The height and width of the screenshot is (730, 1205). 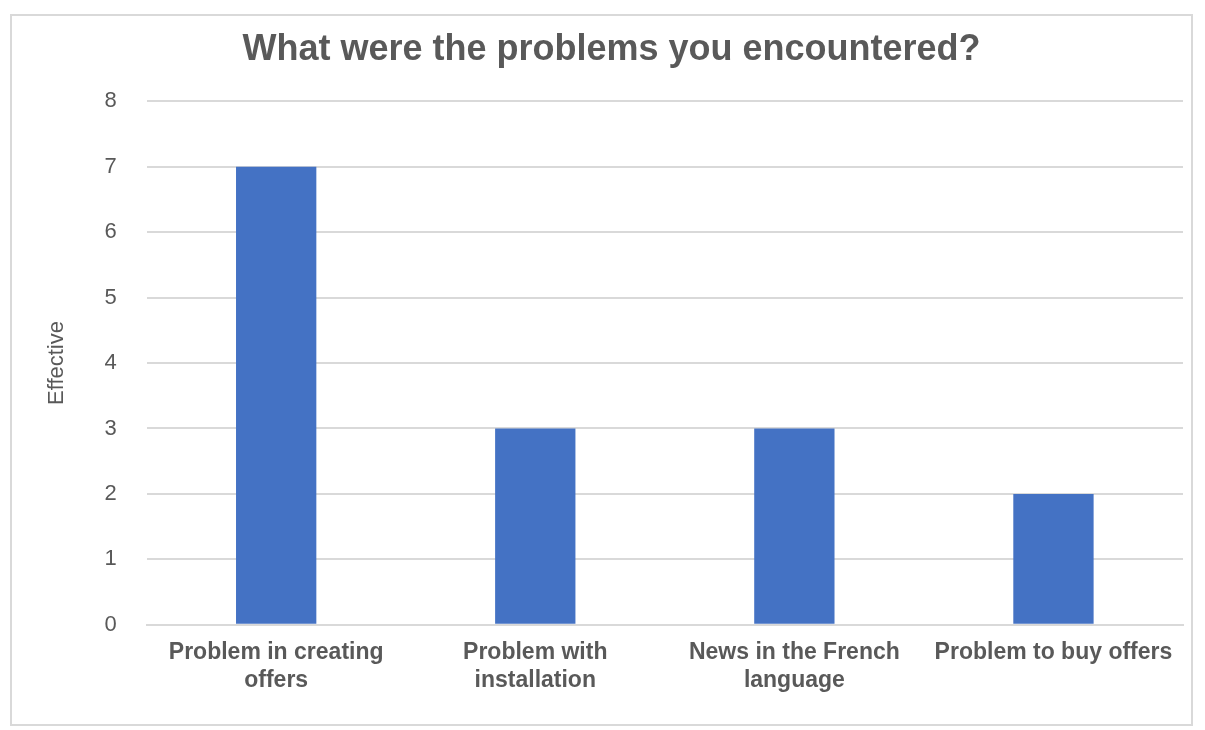 What do you see at coordinates (110, 100) in the screenshot?
I see `y-tick-label: 8` at bounding box center [110, 100].